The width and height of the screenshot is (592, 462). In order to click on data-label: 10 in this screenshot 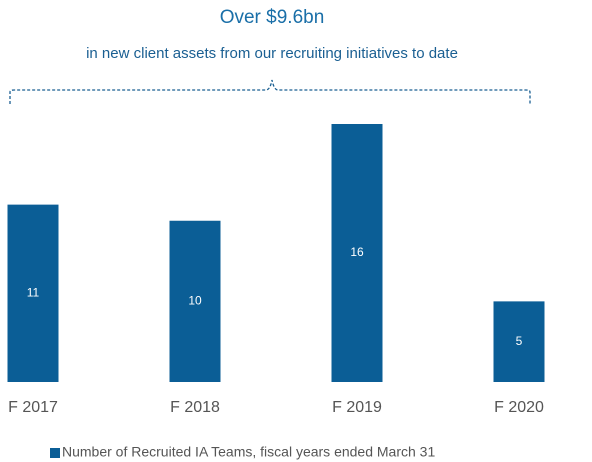, I will do `click(195, 301)`.